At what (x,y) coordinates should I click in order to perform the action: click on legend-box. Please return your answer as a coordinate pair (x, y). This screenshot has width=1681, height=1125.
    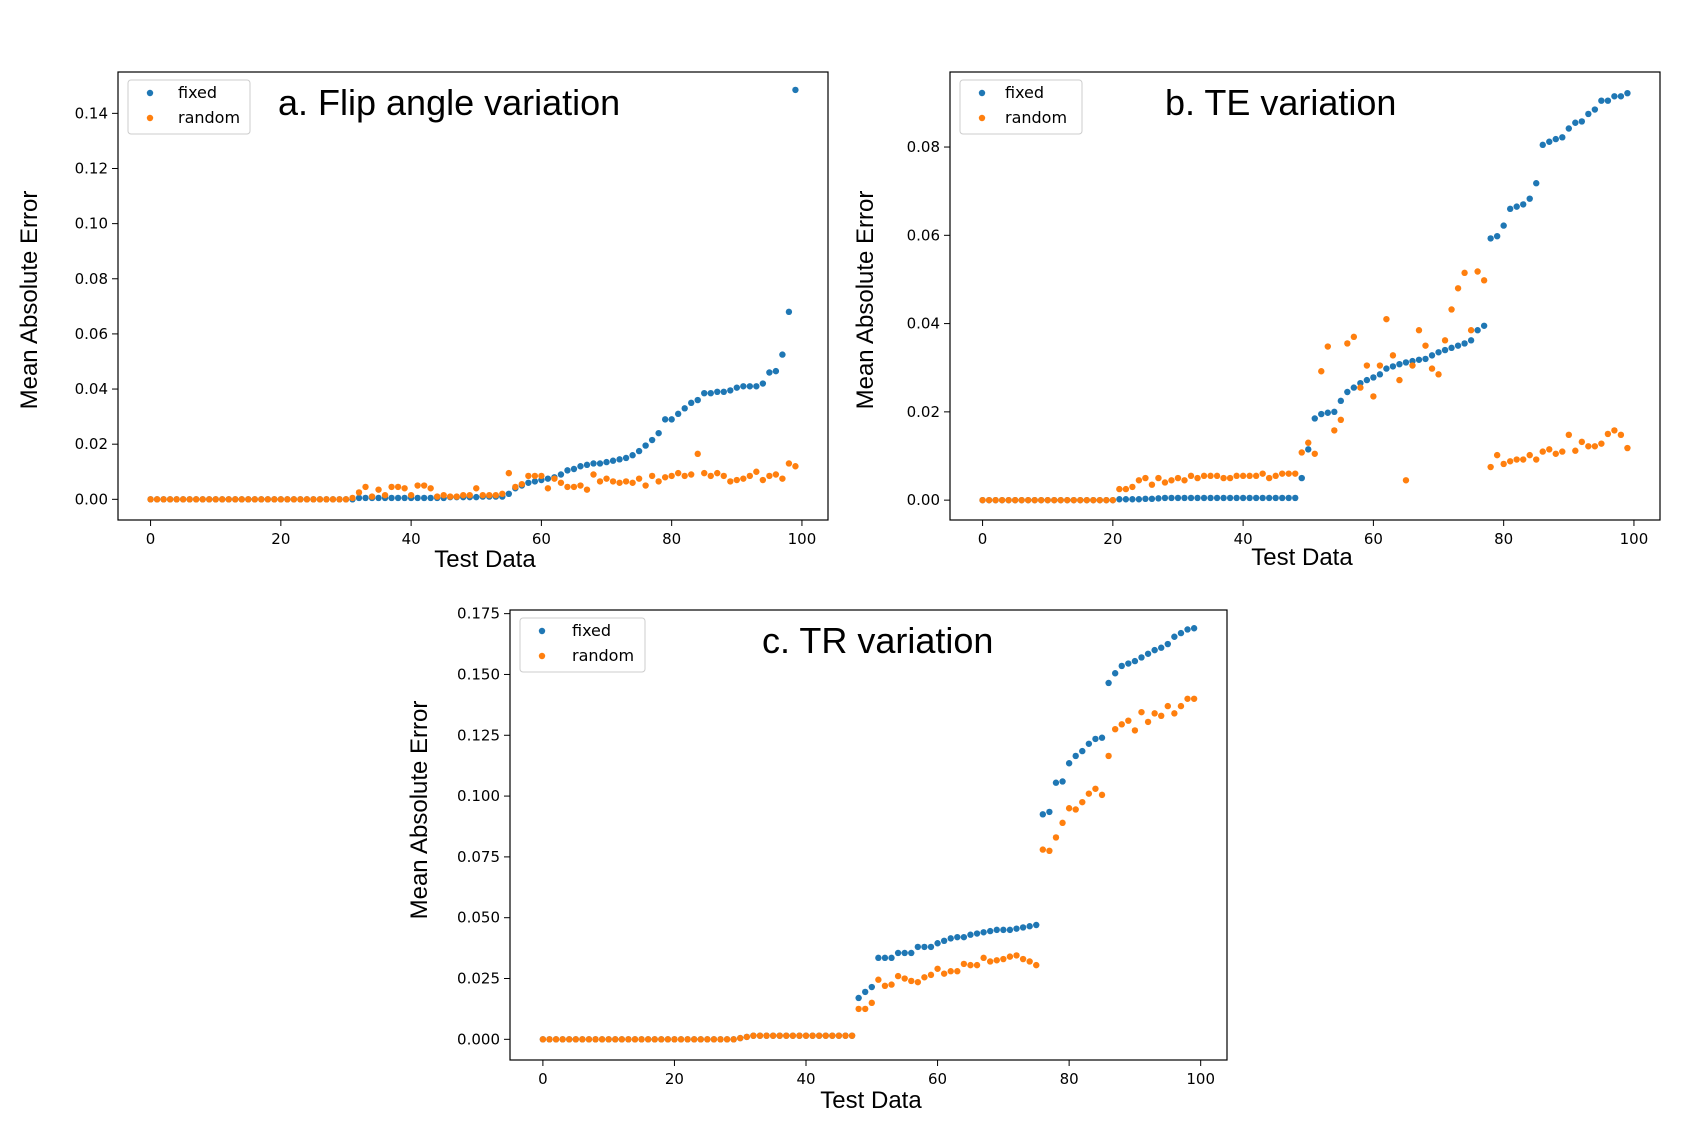
    Looking at the image, I should click on (1021, 107).